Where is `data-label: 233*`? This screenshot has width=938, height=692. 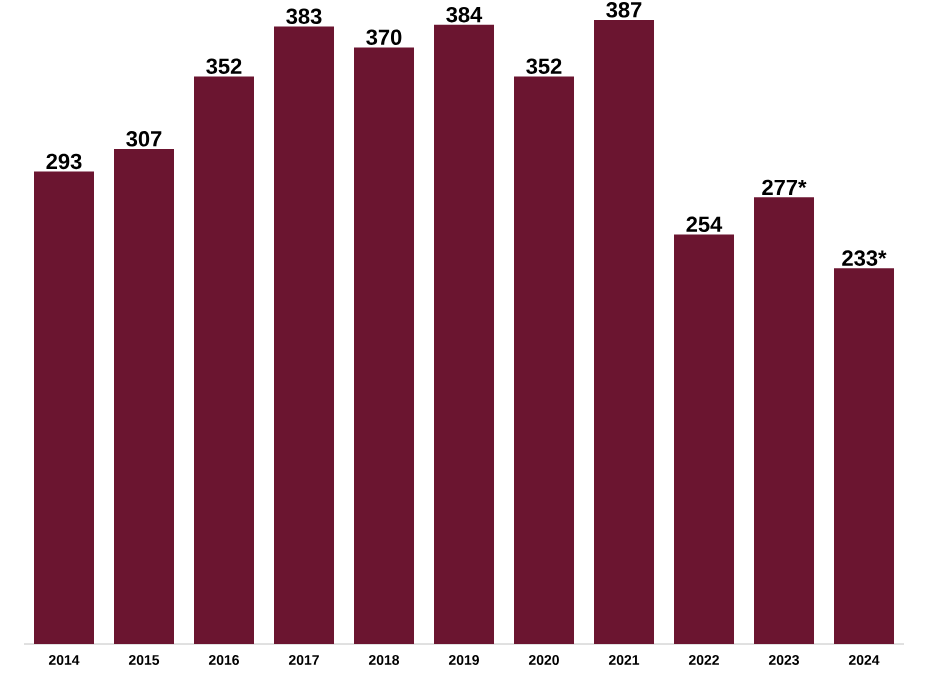
data-label: 233* is located at coordinates (864, 258).